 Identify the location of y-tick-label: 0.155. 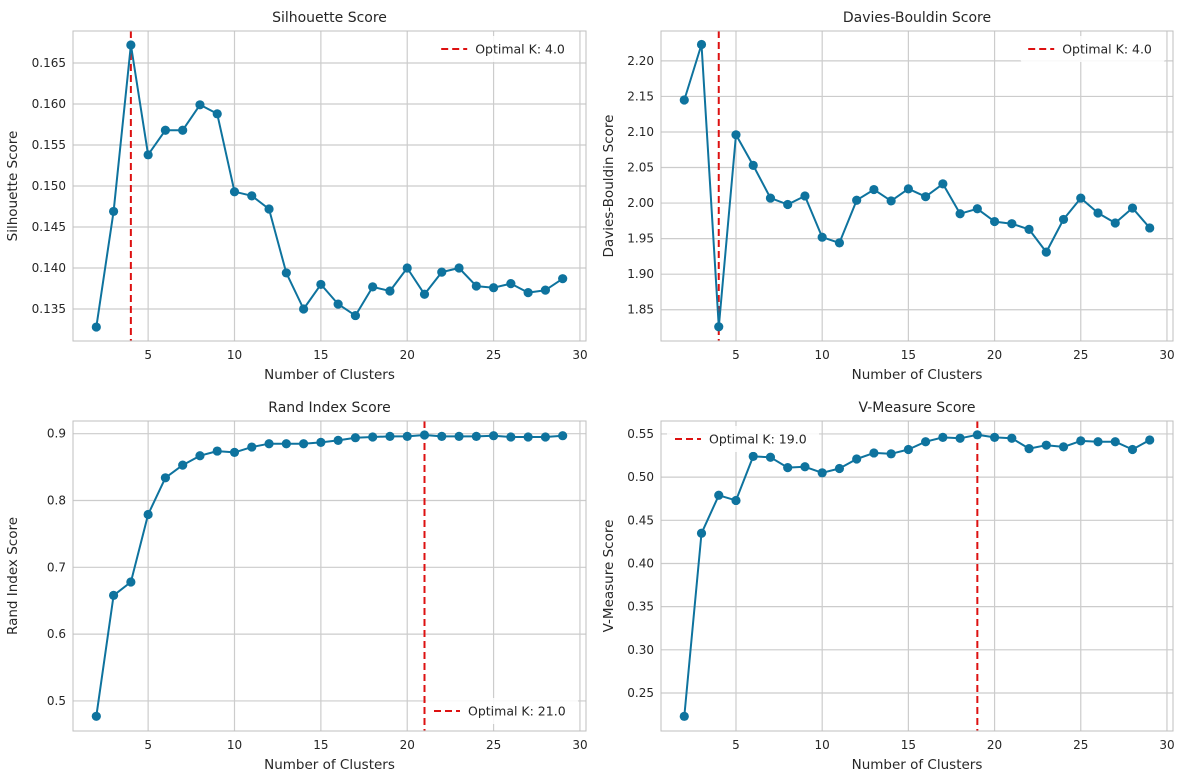
(49, 145).